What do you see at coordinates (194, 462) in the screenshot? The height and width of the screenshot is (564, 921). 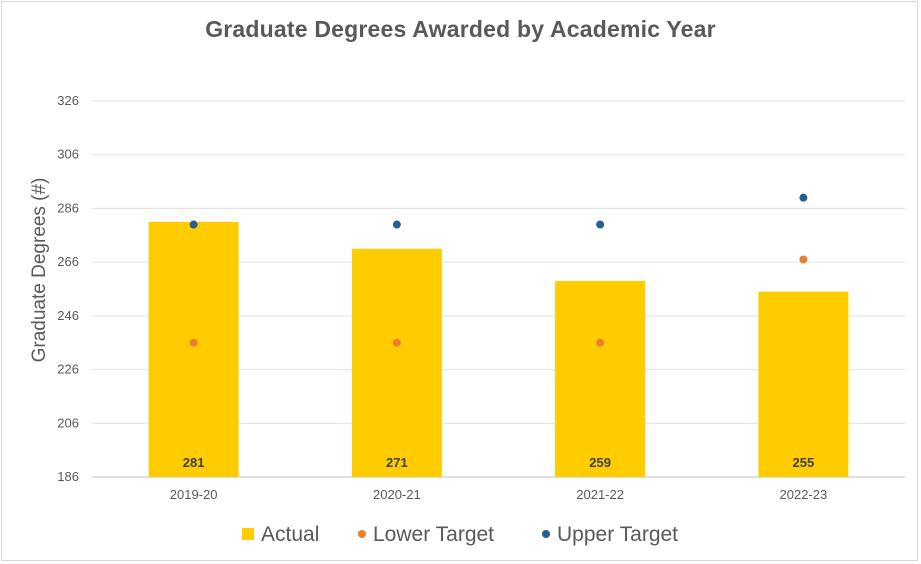 I see `bar-data-label: 281` at bounding box center [194, 462].